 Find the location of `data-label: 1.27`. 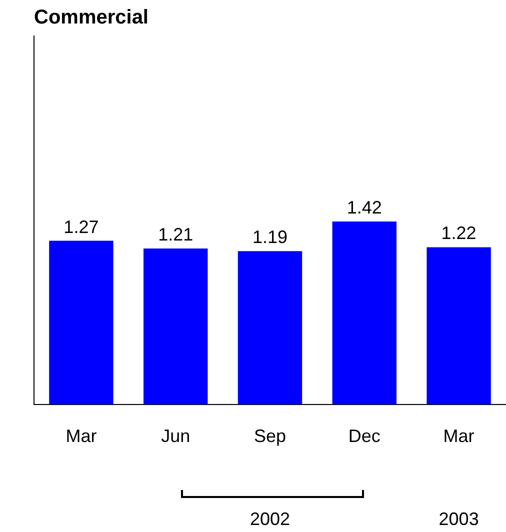

data-label: 1.27 is located at coordinates (81, 226).